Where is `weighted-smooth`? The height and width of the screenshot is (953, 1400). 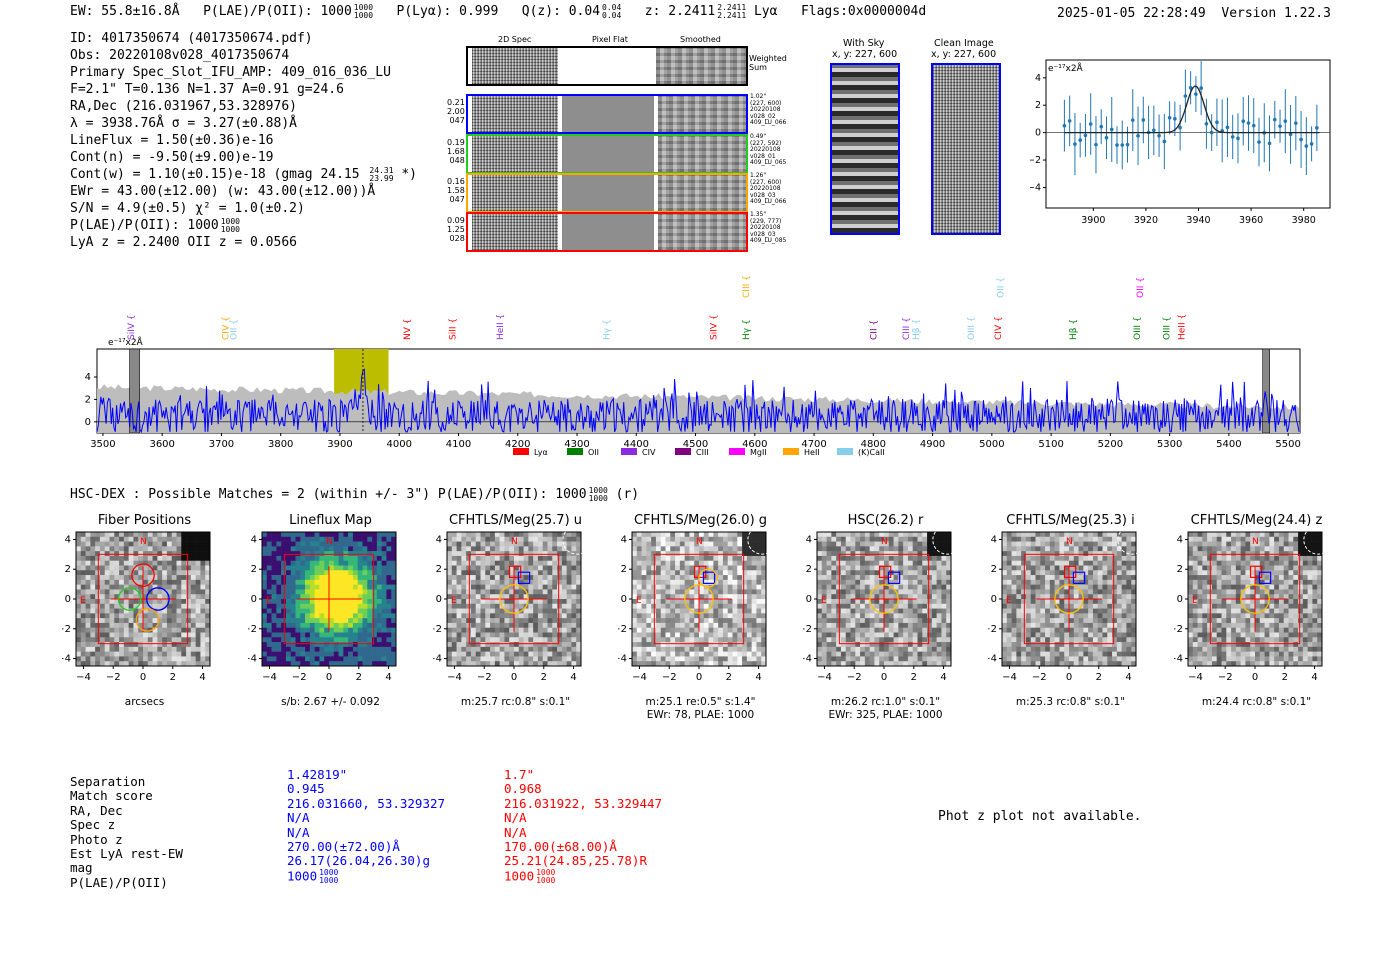
weighted-smooth is located at coordinates (701, 66).